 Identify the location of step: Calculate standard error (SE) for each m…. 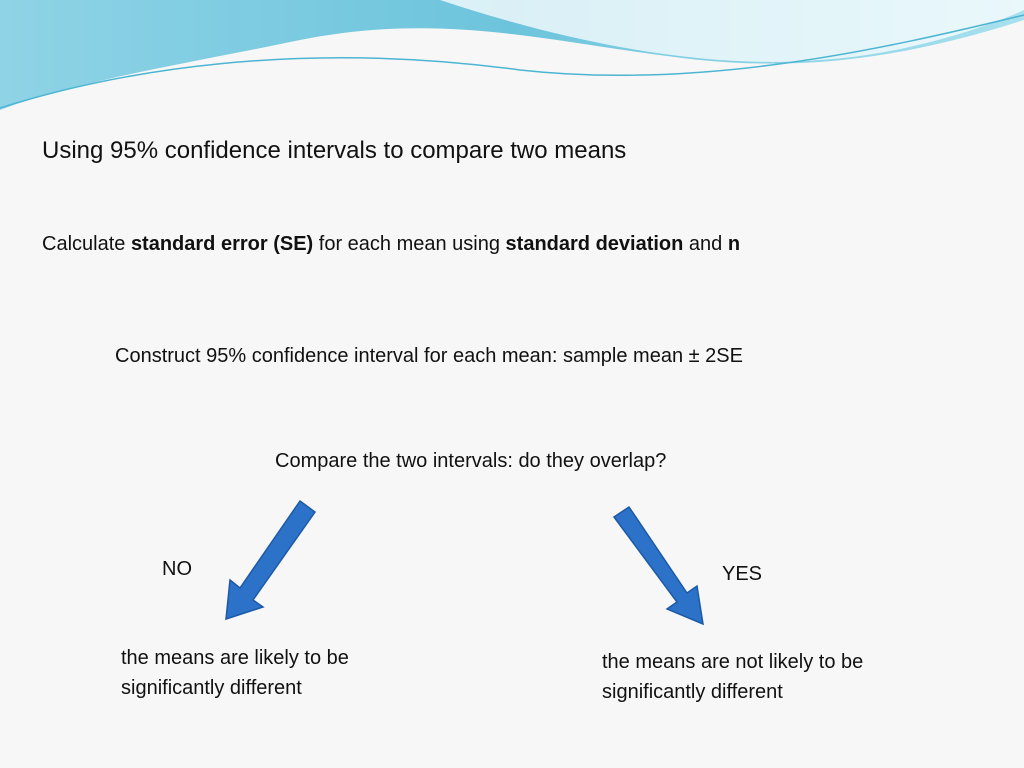
(391, 244).